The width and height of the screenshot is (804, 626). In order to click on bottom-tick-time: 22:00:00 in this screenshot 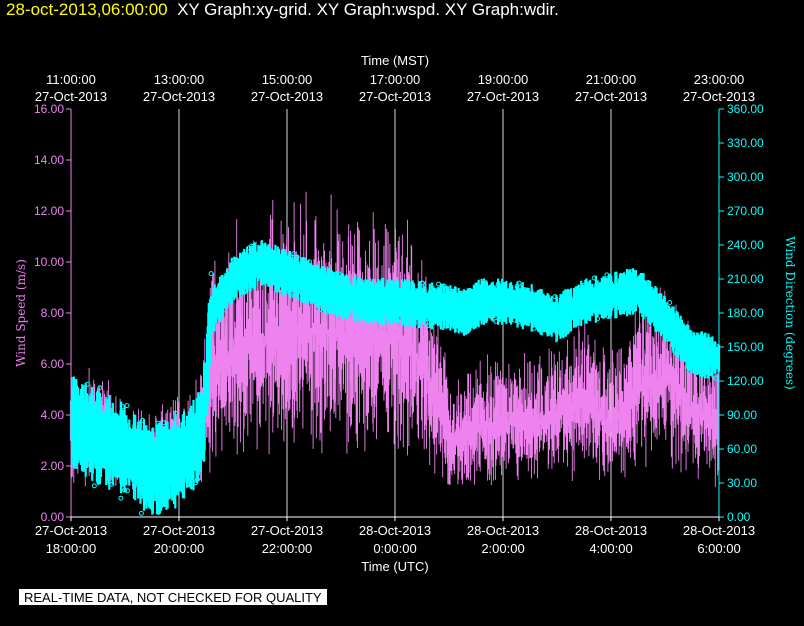, I will do `click(287, 548)`.